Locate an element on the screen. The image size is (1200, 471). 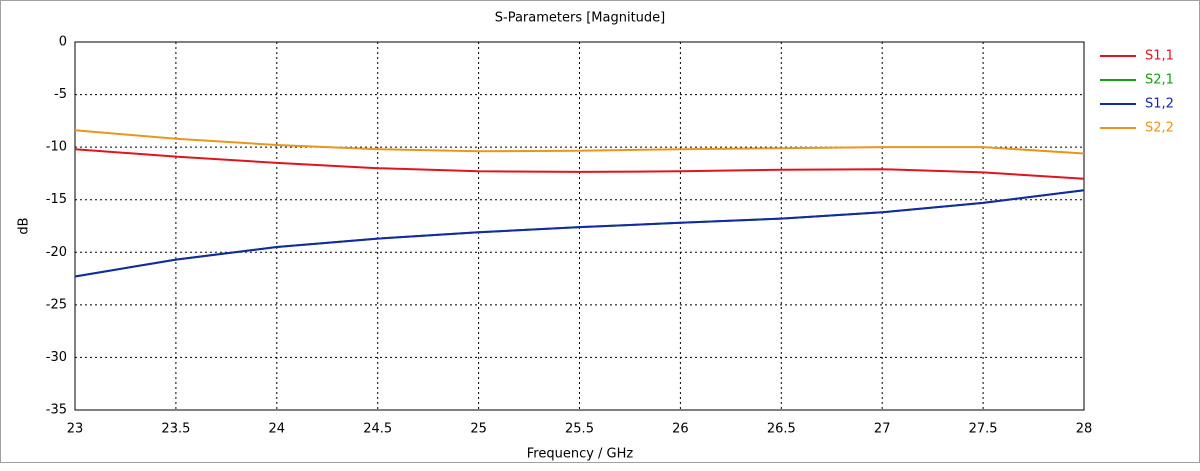
chart-title: S-Parameters [Magnitude] is located at coordinates (580, 18).